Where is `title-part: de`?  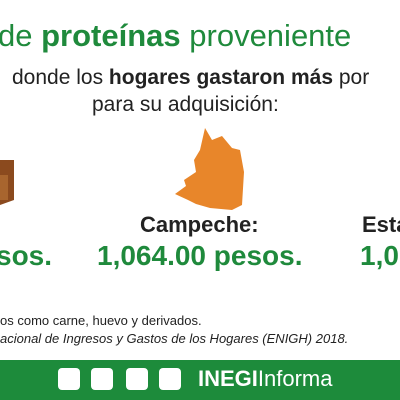 title-part: de is located at coordinates (16, 35).